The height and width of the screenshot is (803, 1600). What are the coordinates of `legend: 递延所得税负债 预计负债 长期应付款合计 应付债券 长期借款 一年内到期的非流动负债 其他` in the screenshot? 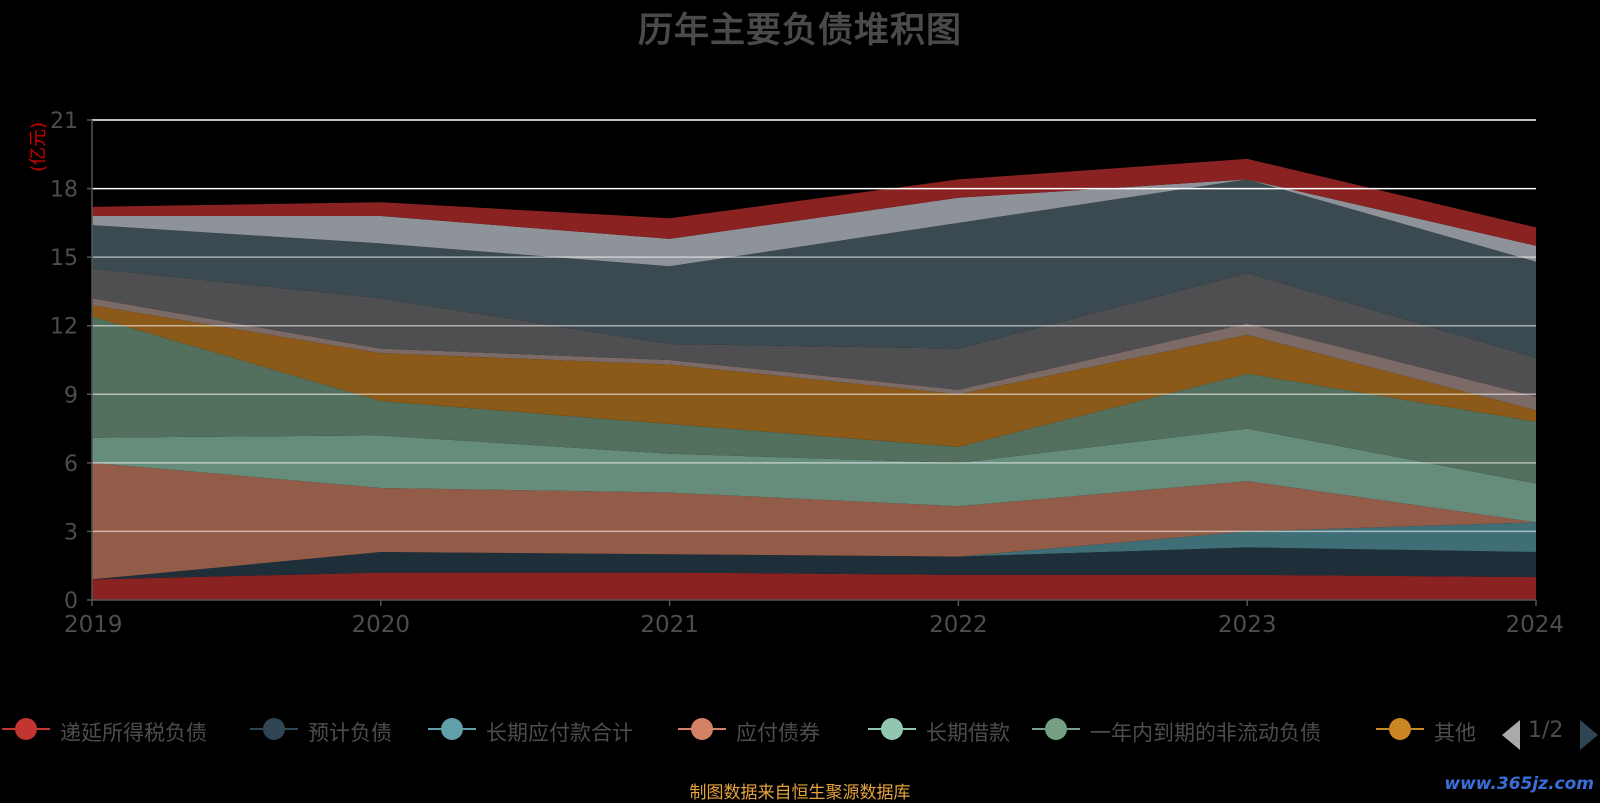 It's located at (800, 729).